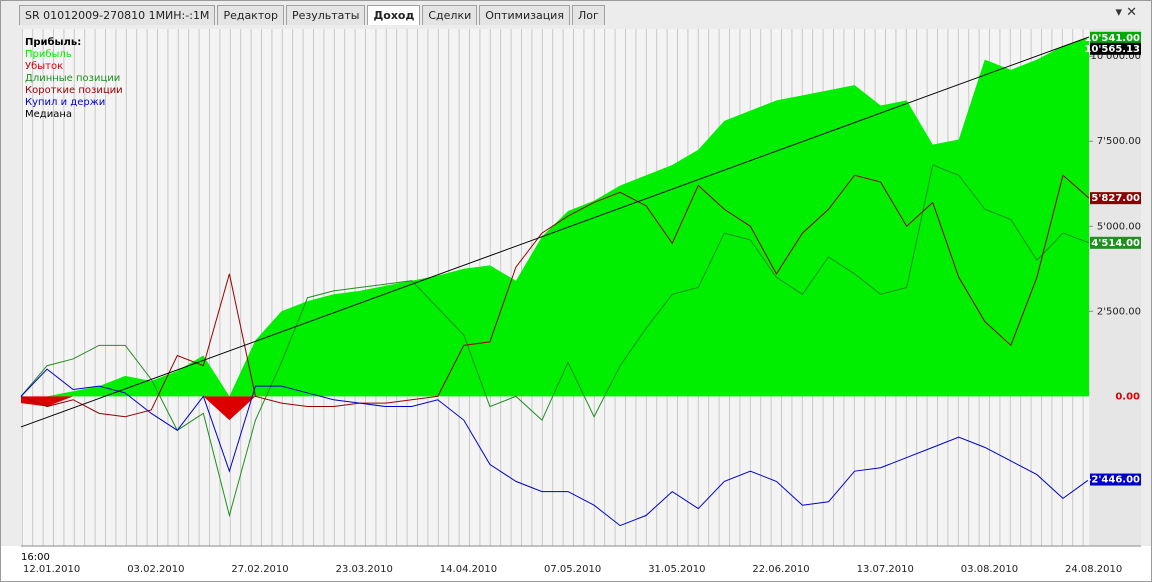  Describe the element at coordinates (117, 15) in the screenshot. I see `tab: SR 01012009-270810 1МИН:-:1М` at that location.